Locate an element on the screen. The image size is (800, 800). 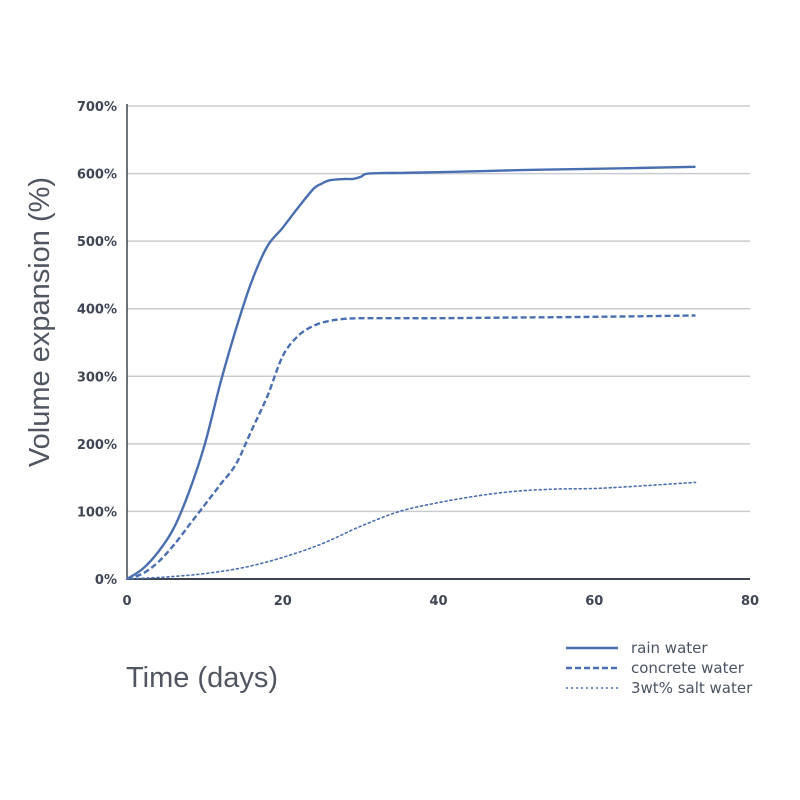
x-tick-label: 0 is located at coordinates (126, 601).